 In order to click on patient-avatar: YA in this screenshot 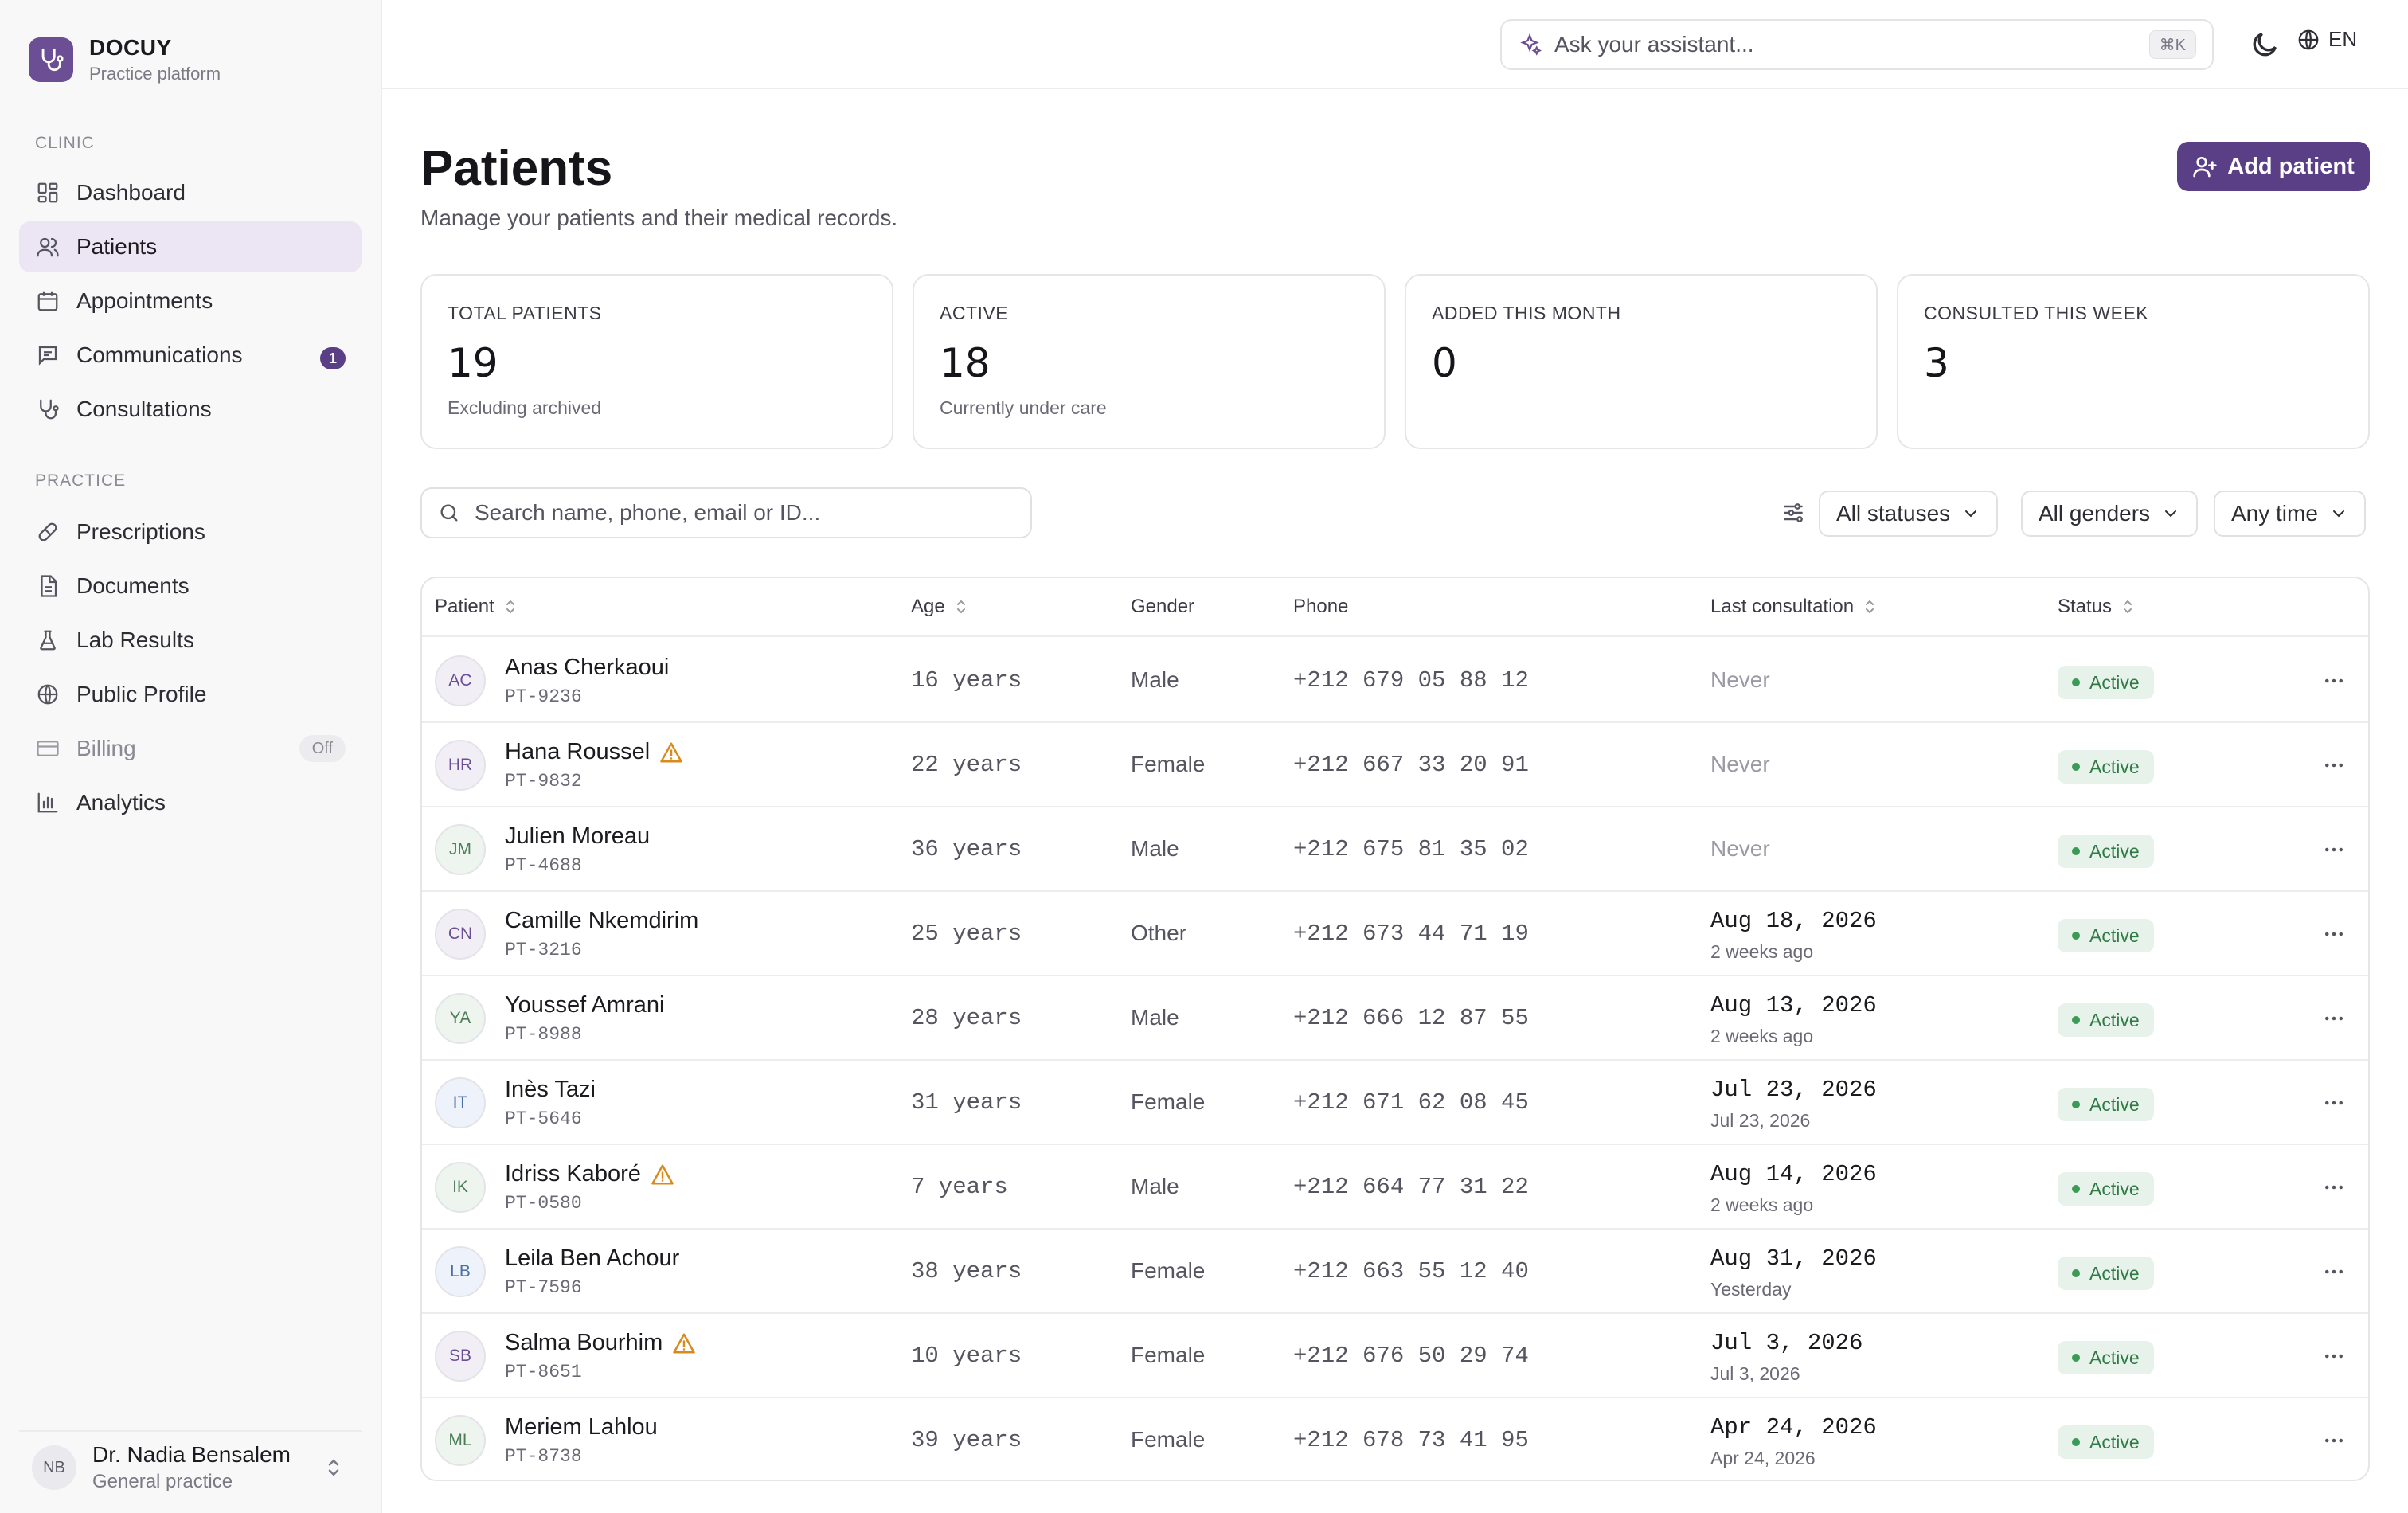, I will do `click(460, 1018)`.